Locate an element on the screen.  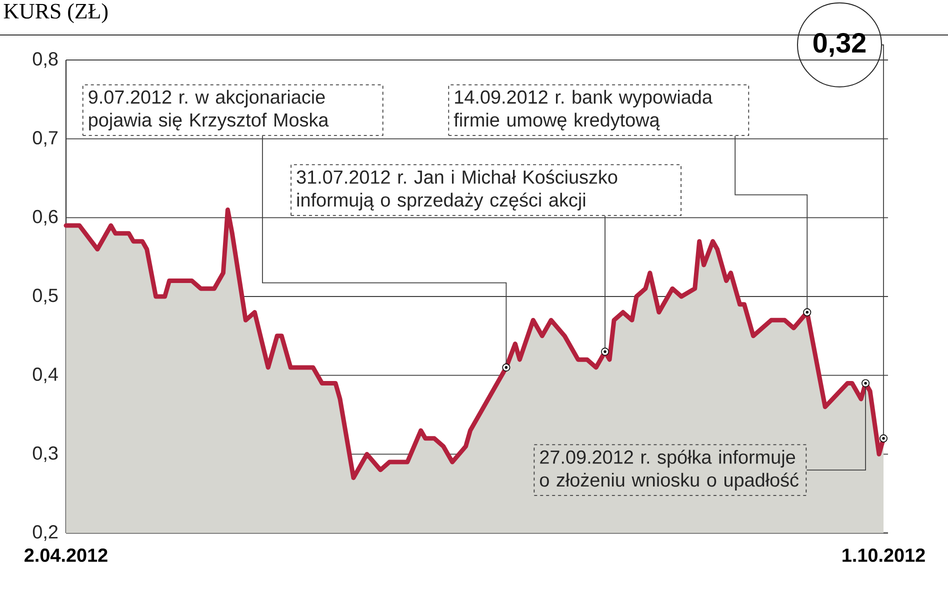
y-tick-label: 0,5 is located at coordinates (45, 296).